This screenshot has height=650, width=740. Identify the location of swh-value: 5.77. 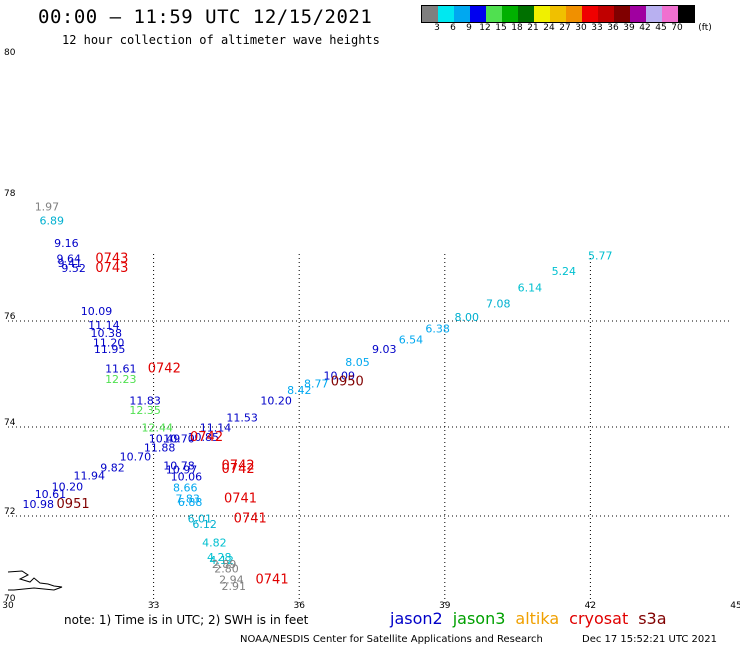
(600, 256).